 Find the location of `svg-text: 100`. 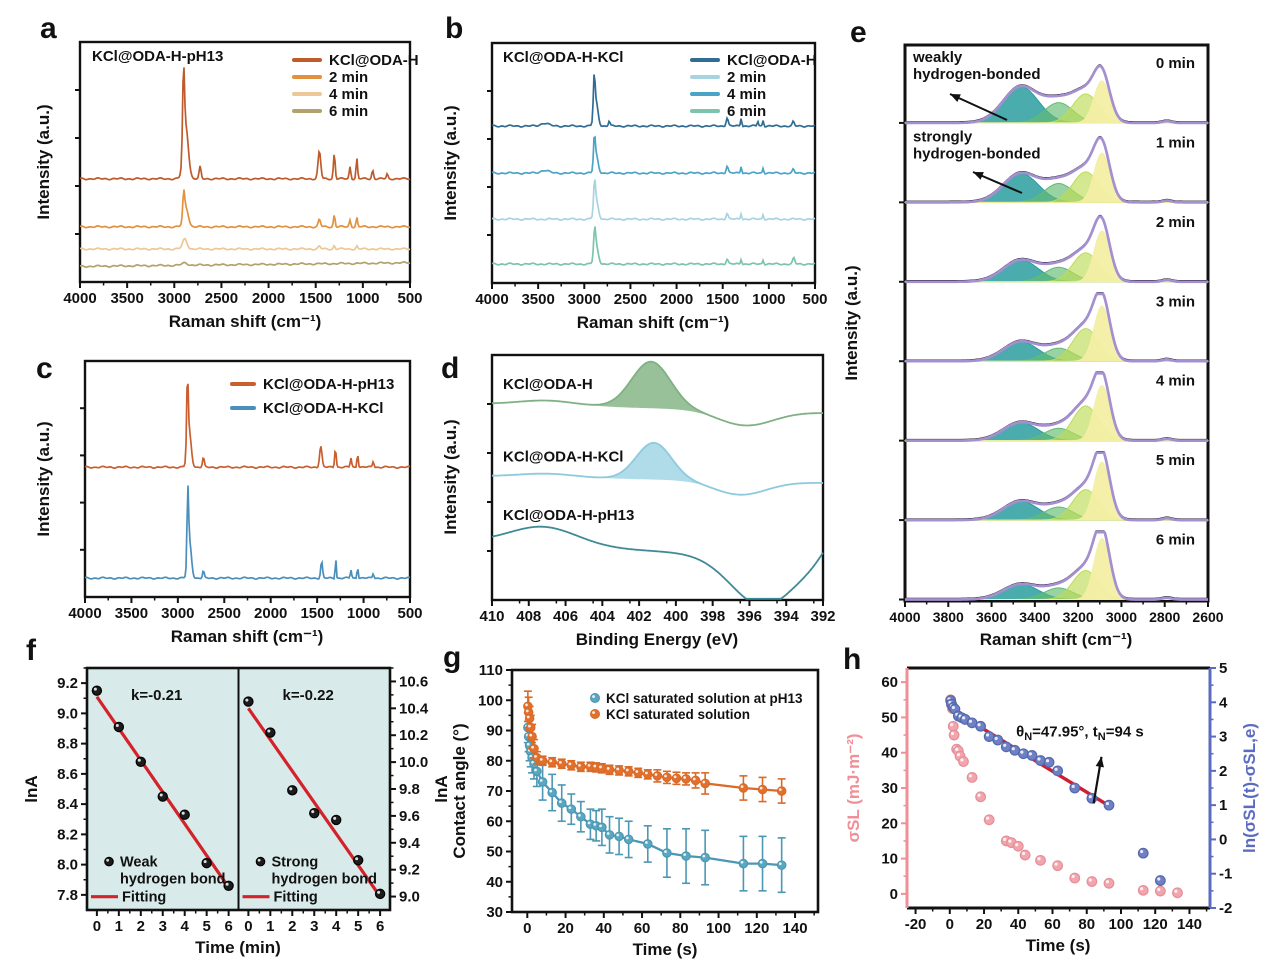

svg-text: 100 is located at coordinates (1120, 924).